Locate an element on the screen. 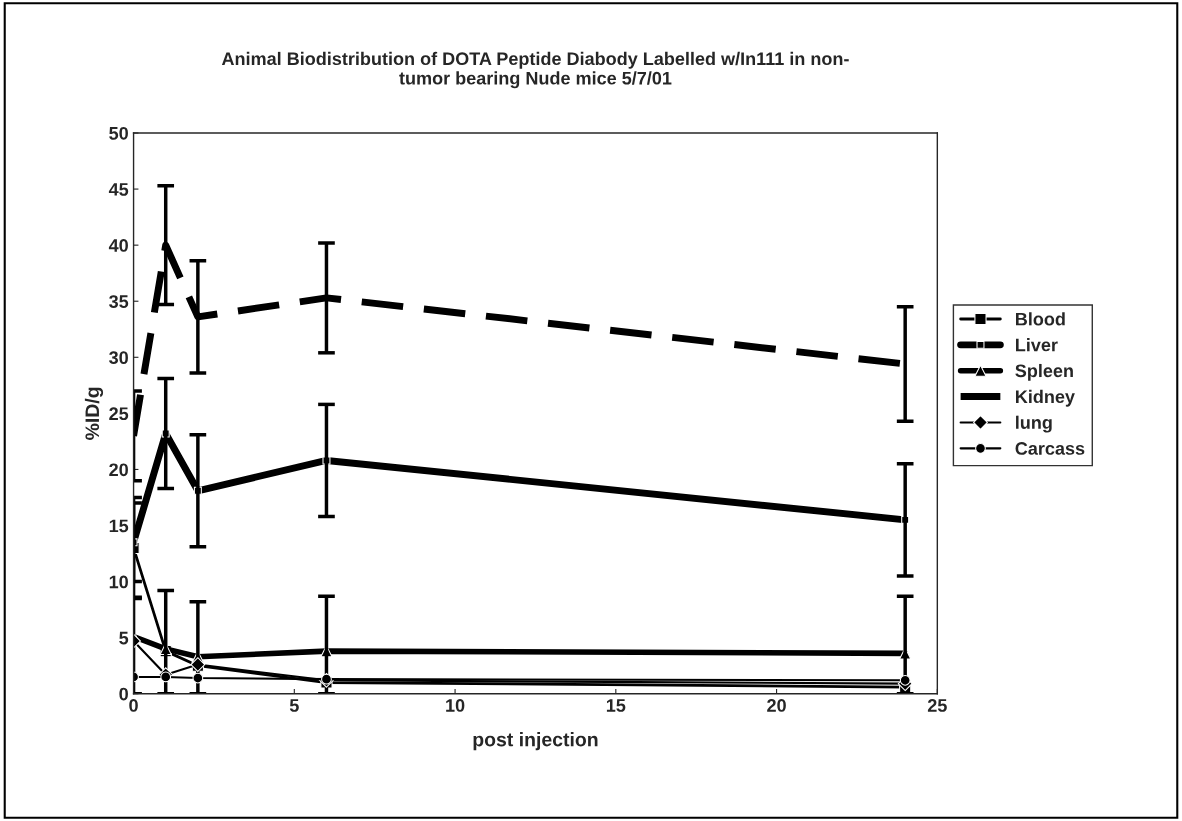 This screenshot has width=1182, height=821. y-tick-label: 30 is located at coordinates (118, 358).